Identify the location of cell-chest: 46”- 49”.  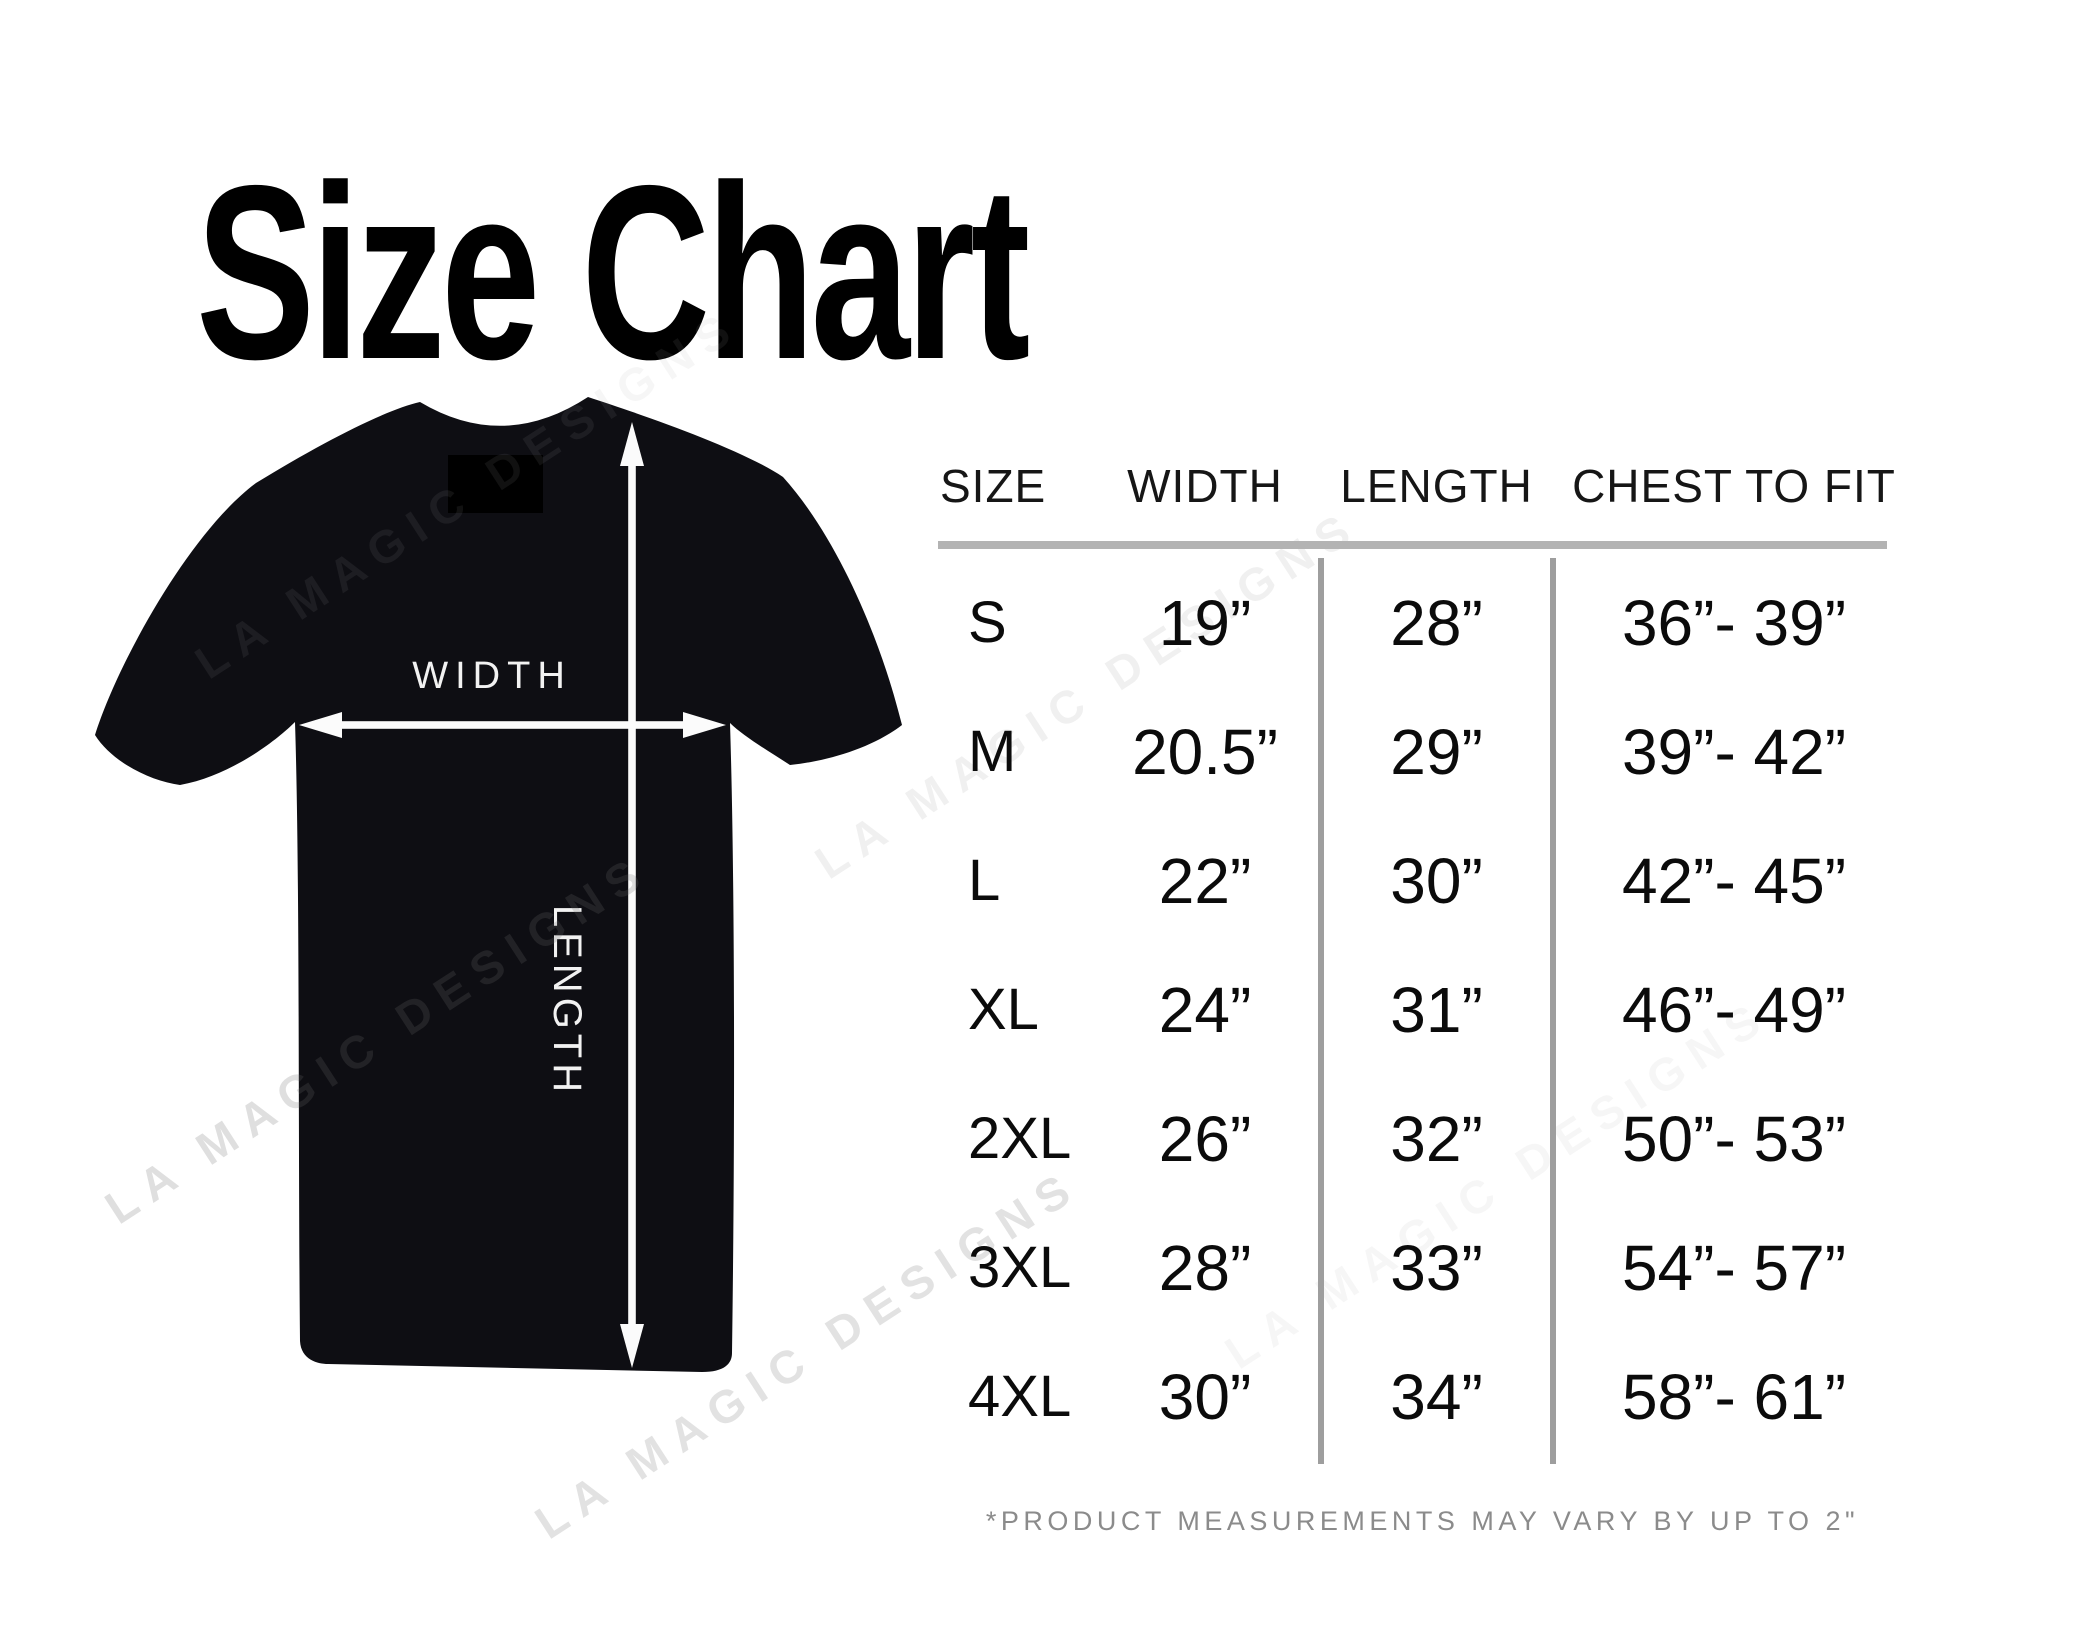
(1734, 1009).